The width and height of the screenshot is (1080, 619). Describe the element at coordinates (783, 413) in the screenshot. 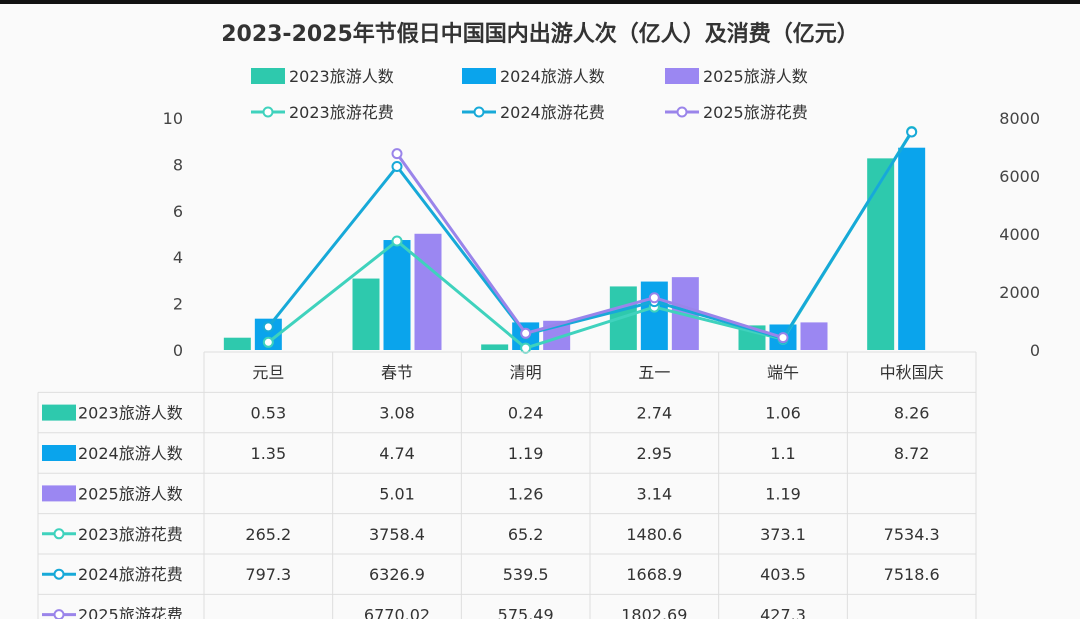

I see `table-cell: 1.06` at that location.